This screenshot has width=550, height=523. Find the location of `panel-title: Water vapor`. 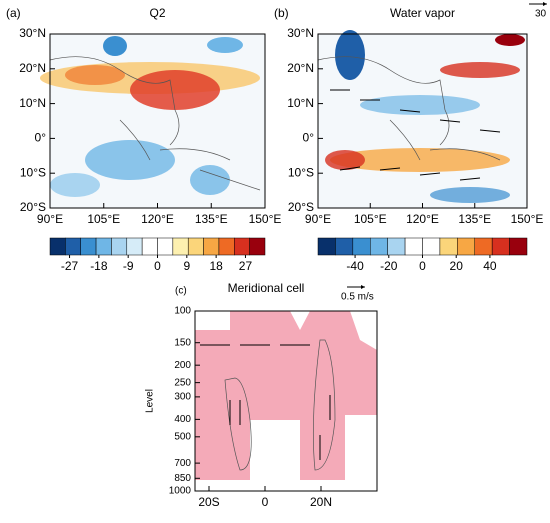

panel-title: Water vapor is located at coordinates (422, 13).